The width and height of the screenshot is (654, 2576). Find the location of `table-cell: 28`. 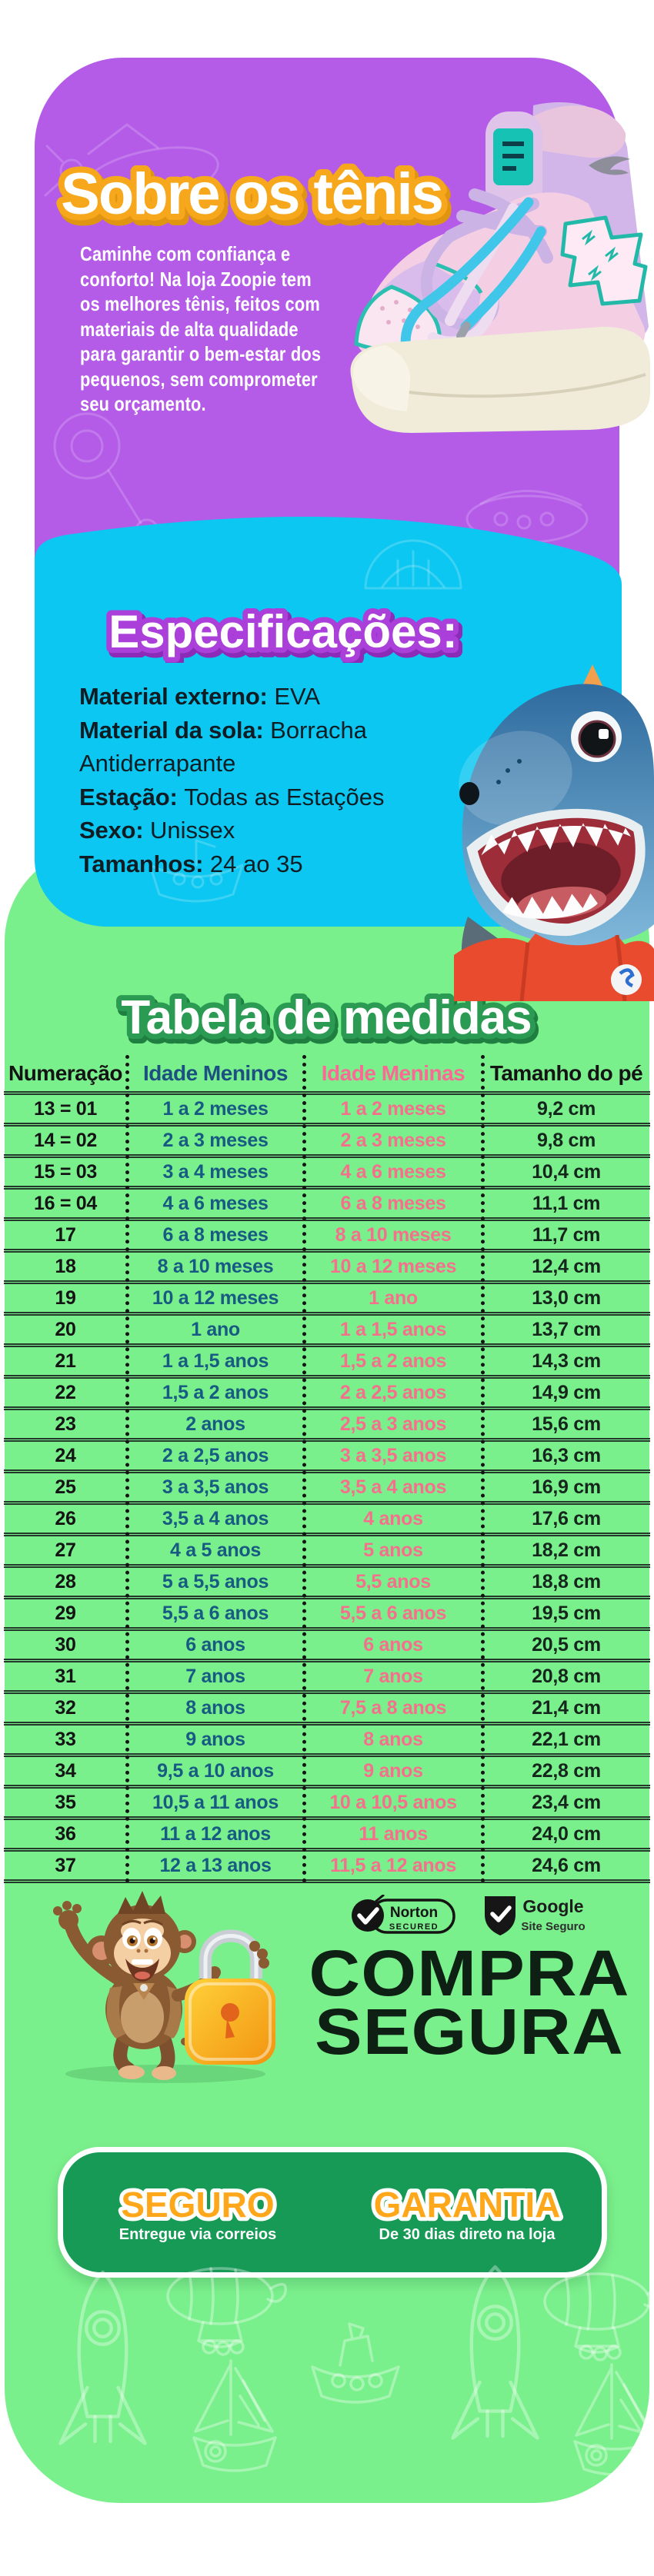

table-cell: 28 is located at coordinates (65, 1581).